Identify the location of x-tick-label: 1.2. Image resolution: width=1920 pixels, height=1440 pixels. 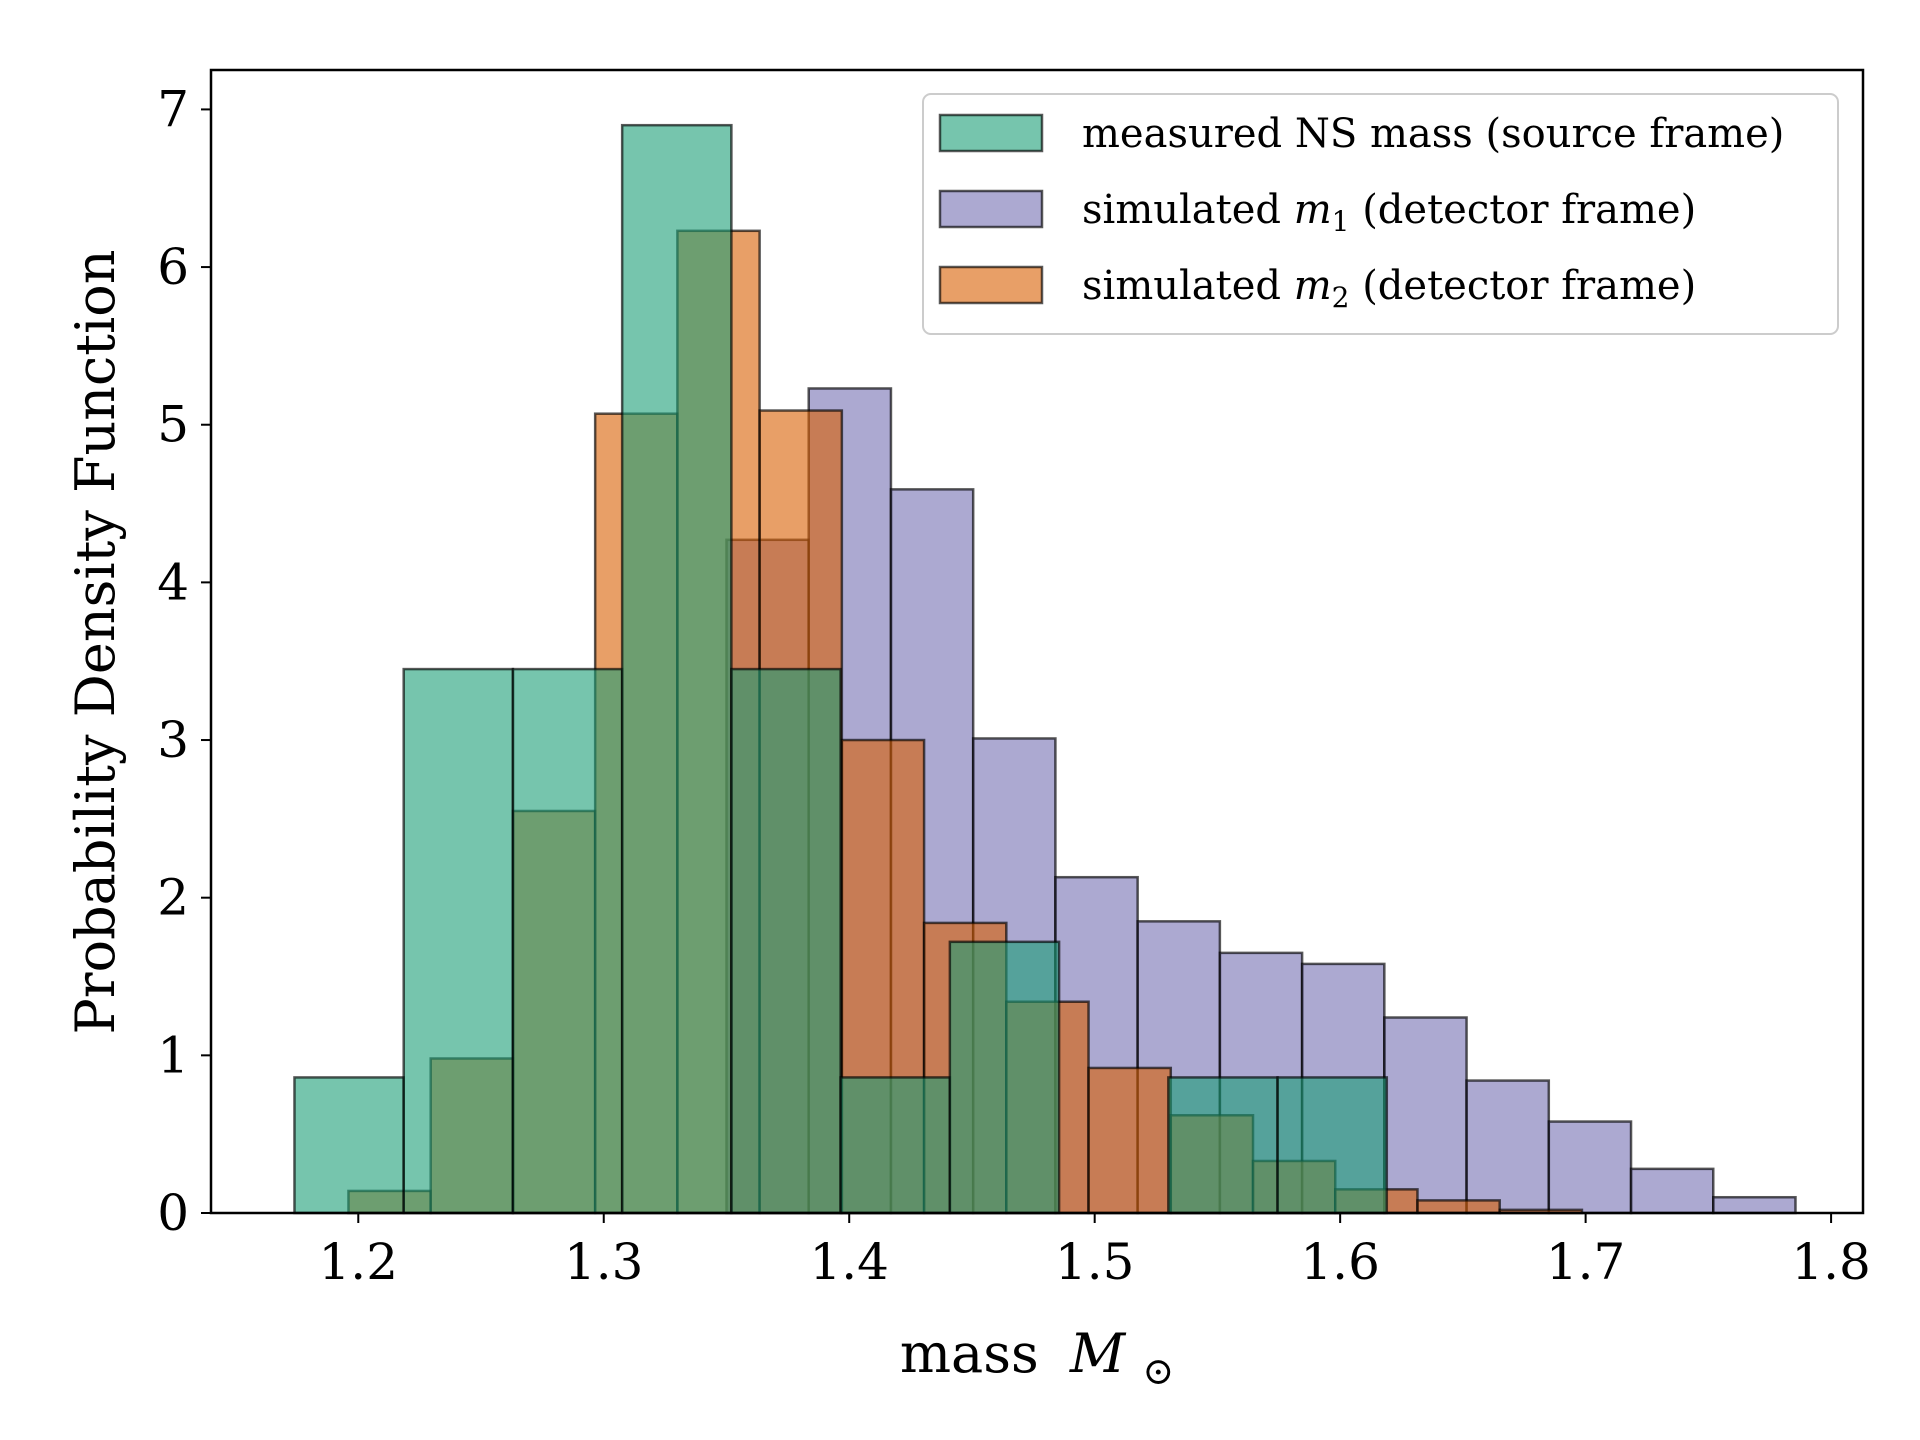
(359, 1262).